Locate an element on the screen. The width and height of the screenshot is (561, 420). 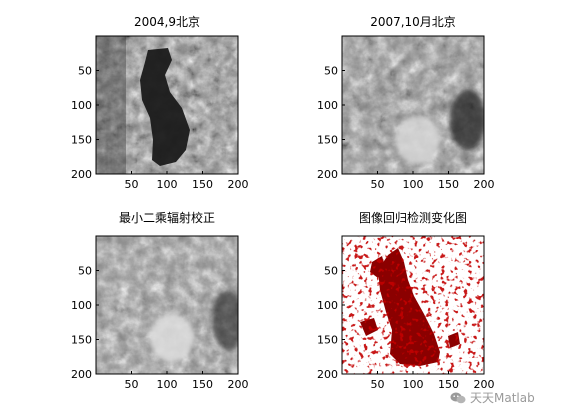
change-map-image is located at coordinates (413, 305).